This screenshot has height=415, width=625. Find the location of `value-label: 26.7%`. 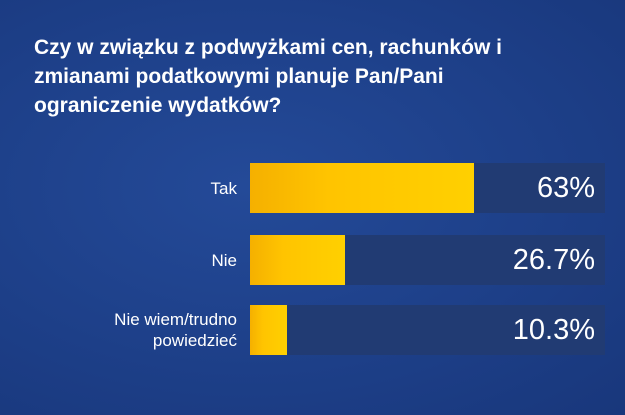

value-label: 26.7% is located at coordinates (553, 259).